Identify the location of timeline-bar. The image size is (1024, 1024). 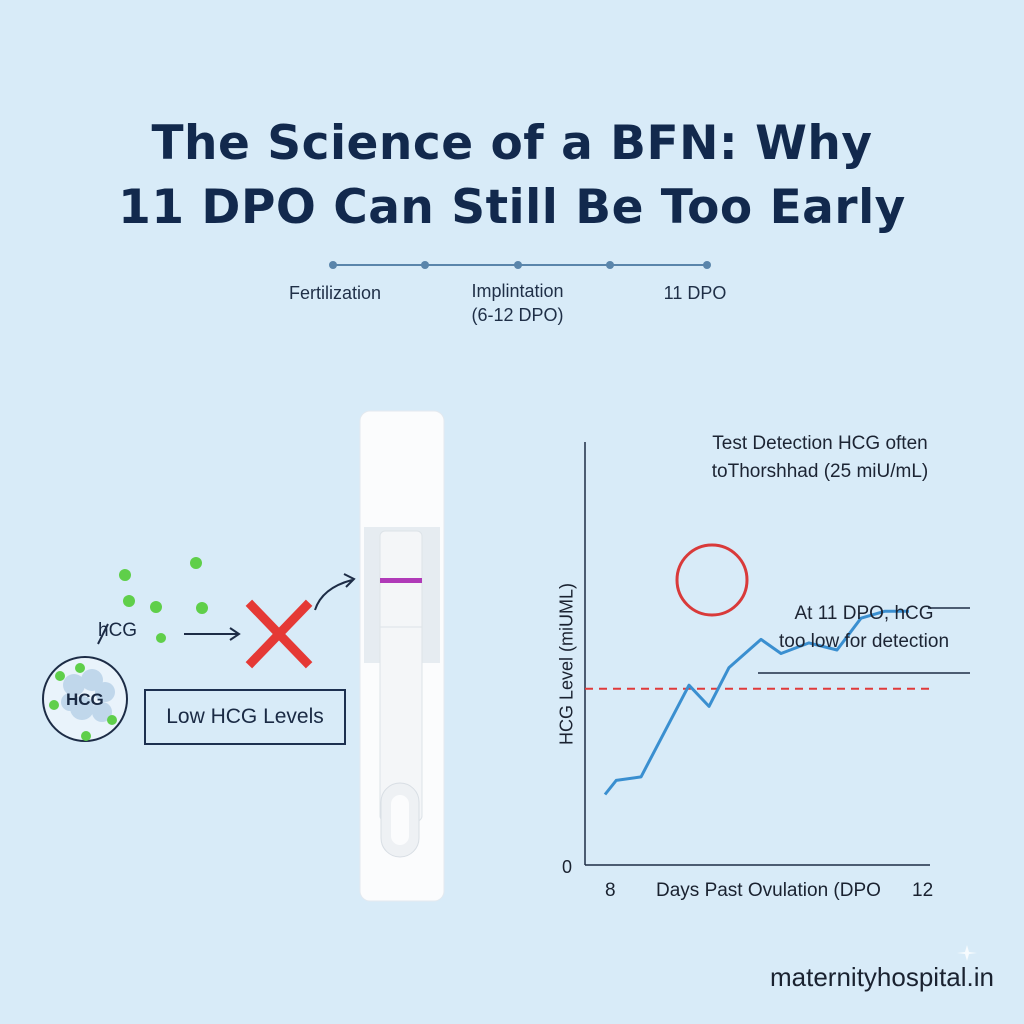
(520, 265).